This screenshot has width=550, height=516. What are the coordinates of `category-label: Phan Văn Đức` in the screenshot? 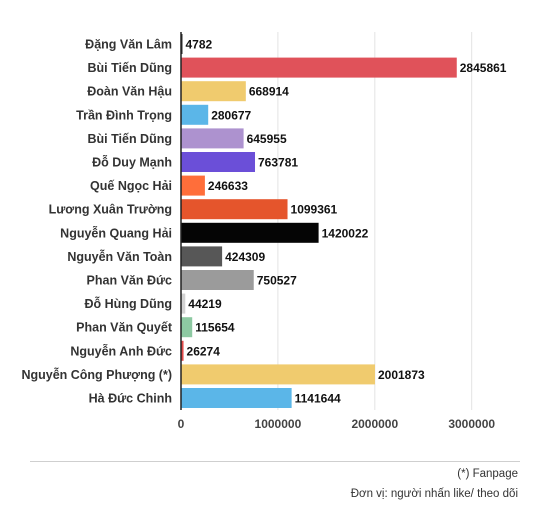 It's located at (130, 281).